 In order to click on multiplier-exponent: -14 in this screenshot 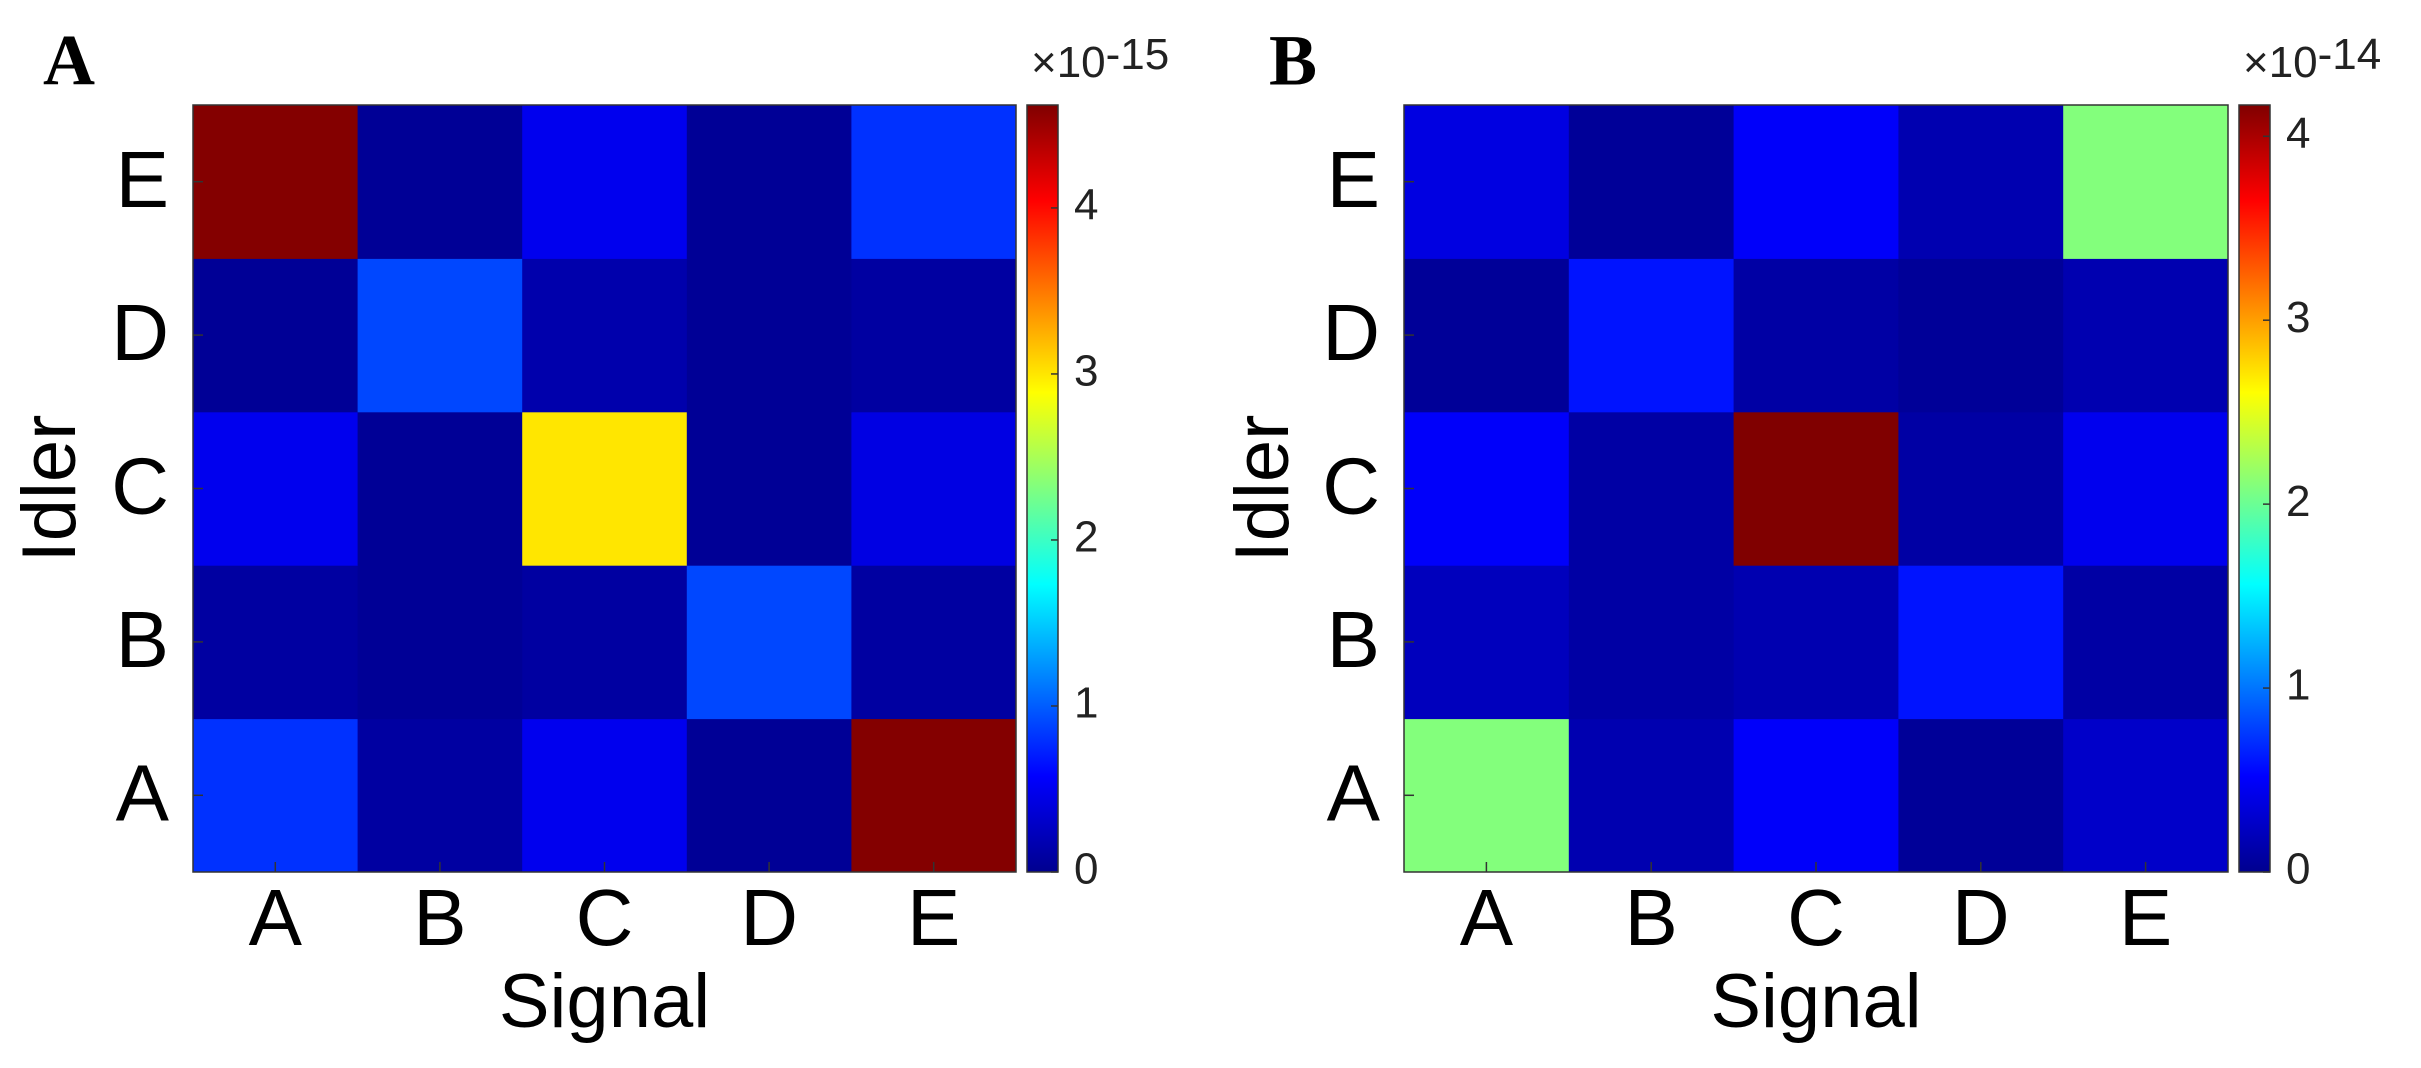, I will do `click(2350, 54)`.